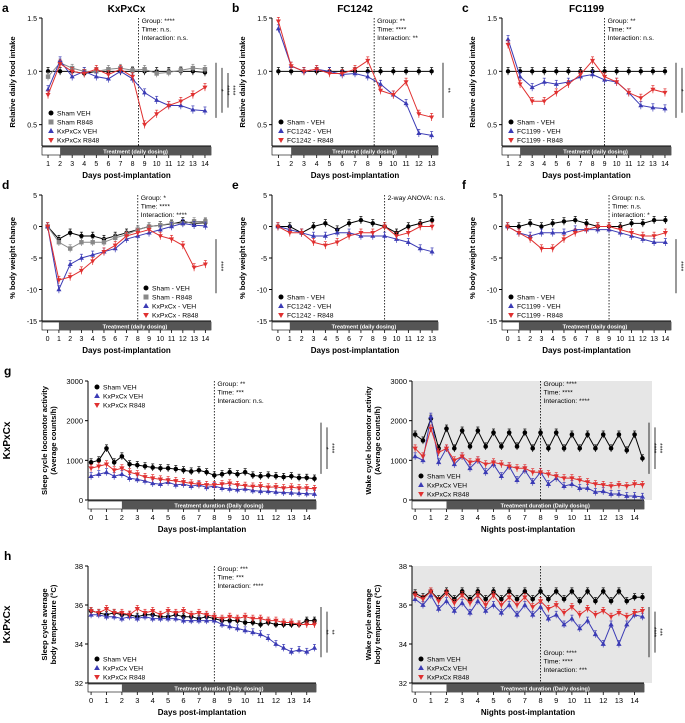 This screenshot has height=723, width=685. What do you see at coordinates (355, 69) in the screenshot?
I see `series-fc1242-r848` at bounding box center [355, 69].